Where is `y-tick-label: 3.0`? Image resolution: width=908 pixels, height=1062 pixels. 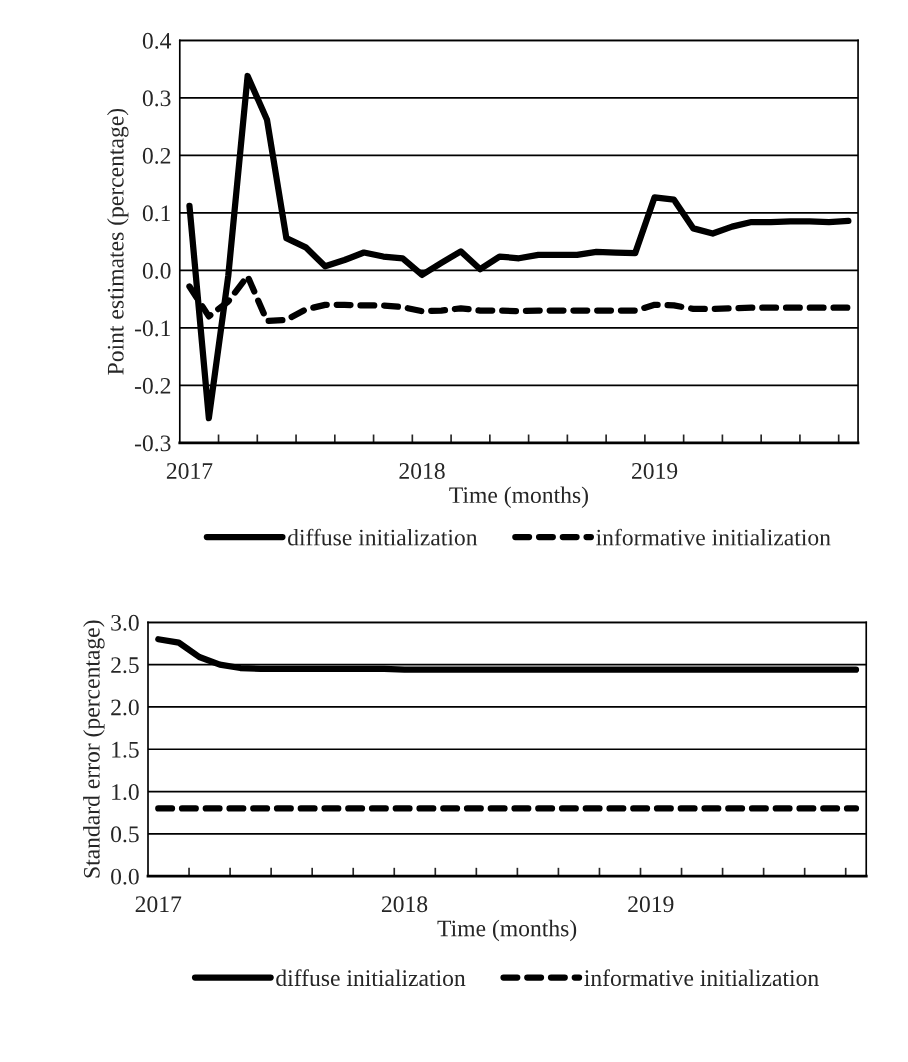
y-tick-label: 3.0 is located at coordinates (125, 622).